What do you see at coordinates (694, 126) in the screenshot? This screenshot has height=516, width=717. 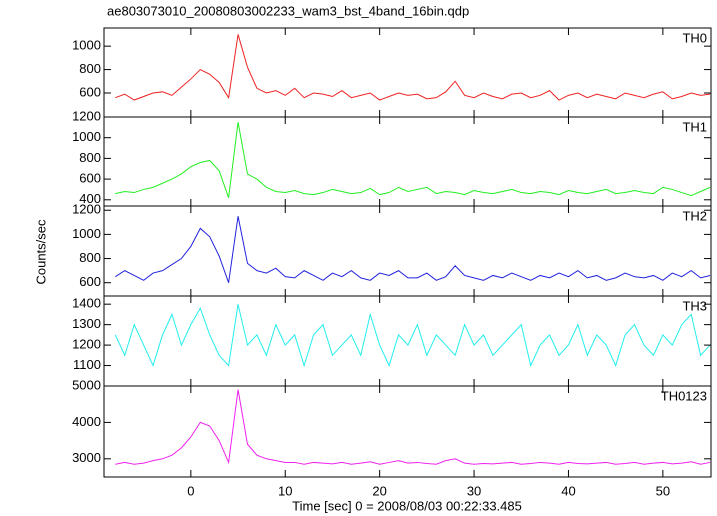 I see `panel-label: TH1` at bounding box center [694, 126].